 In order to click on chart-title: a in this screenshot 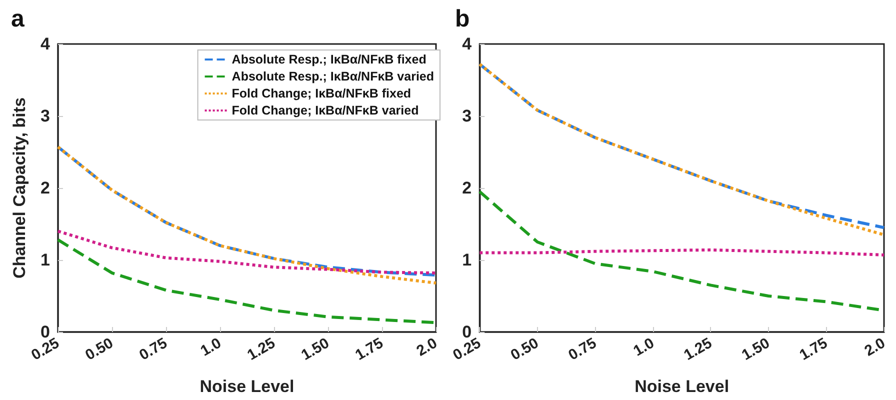, I will do `click(18, 19)`.